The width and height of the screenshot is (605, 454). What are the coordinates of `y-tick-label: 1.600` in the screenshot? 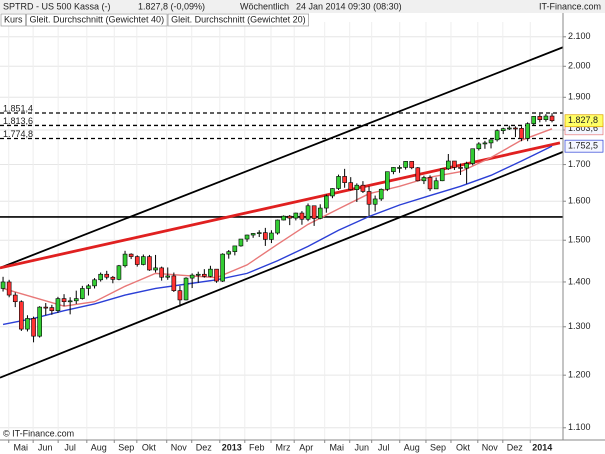 It's located at (579, 201).